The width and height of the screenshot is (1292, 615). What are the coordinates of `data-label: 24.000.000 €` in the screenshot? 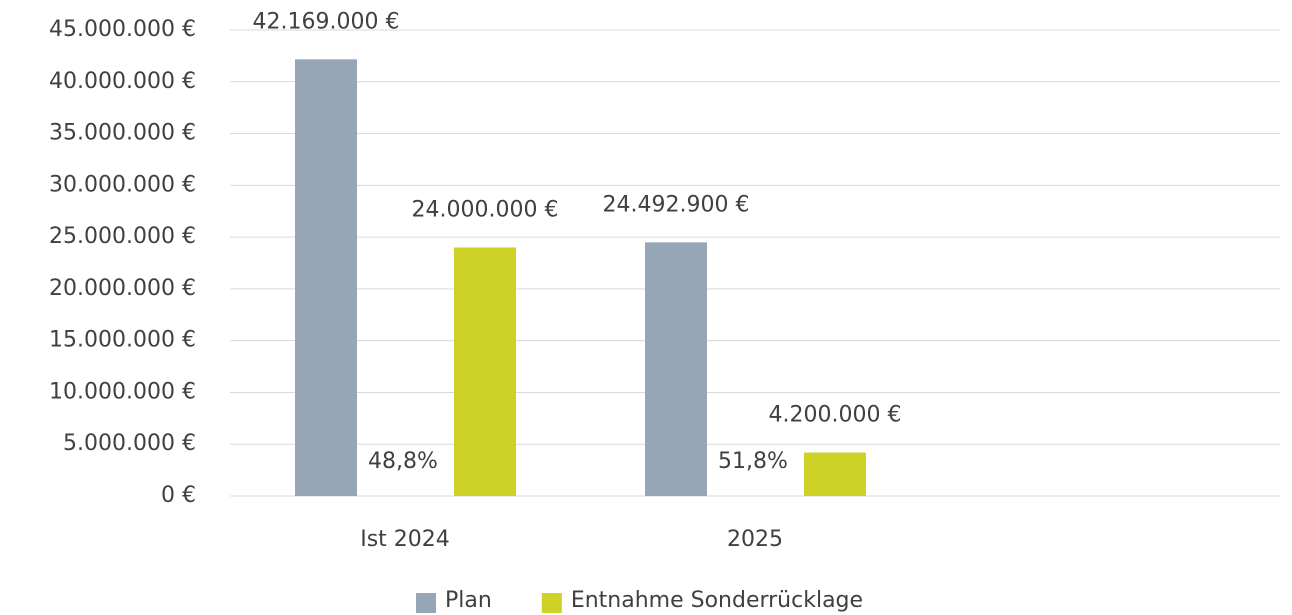 It's located at (485, 209).